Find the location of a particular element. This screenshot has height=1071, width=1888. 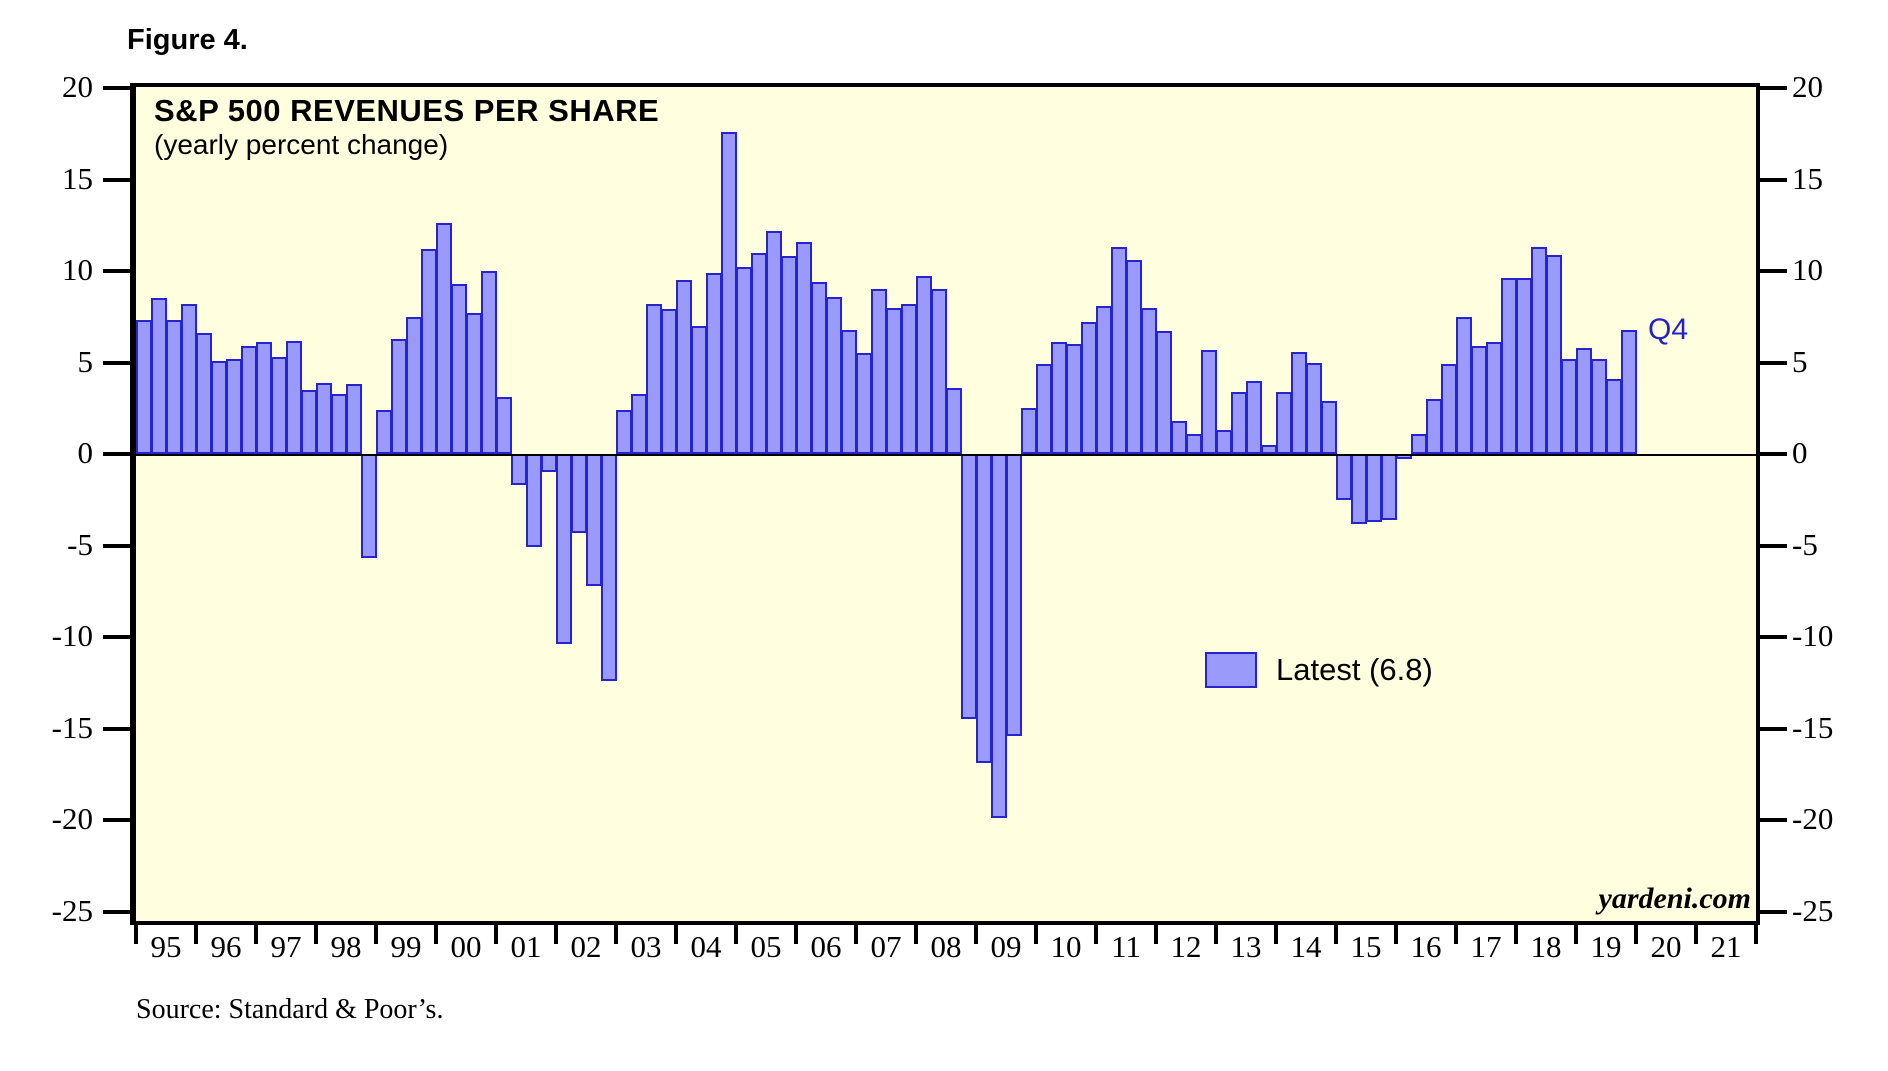

x-label-18: 18 is located at coordinates (1546, 946).